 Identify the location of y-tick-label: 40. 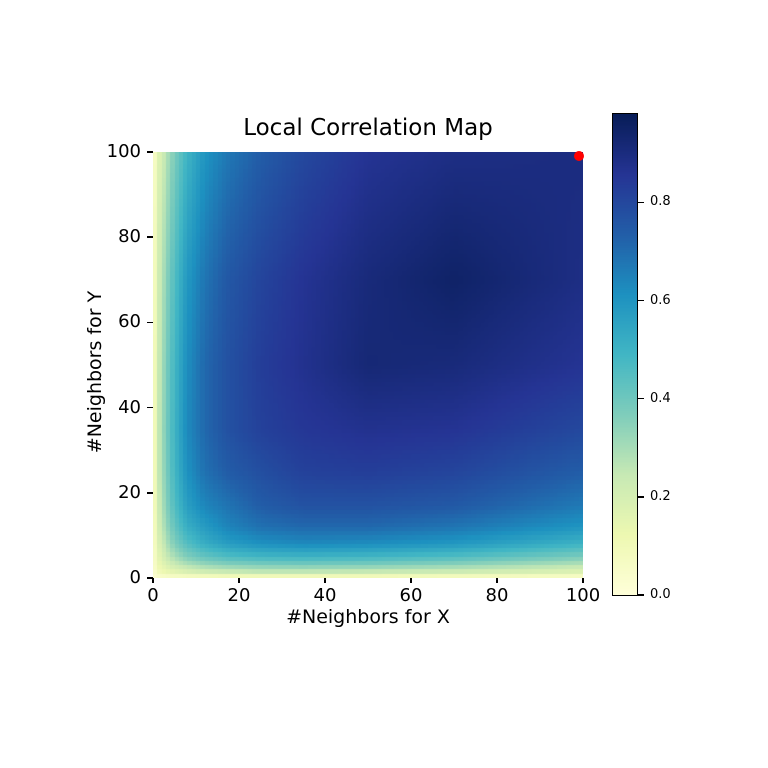
(129, 407).